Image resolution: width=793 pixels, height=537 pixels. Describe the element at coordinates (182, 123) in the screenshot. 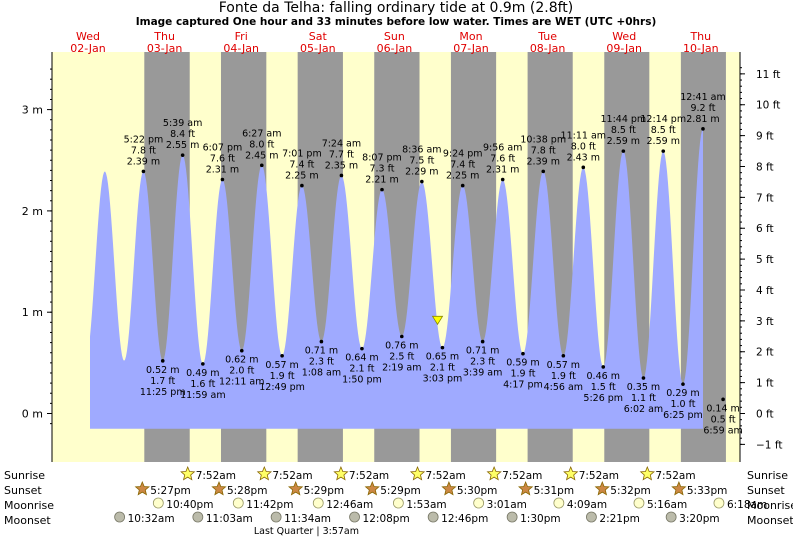

I see `tide-time-label: 5:39 am` at that location.